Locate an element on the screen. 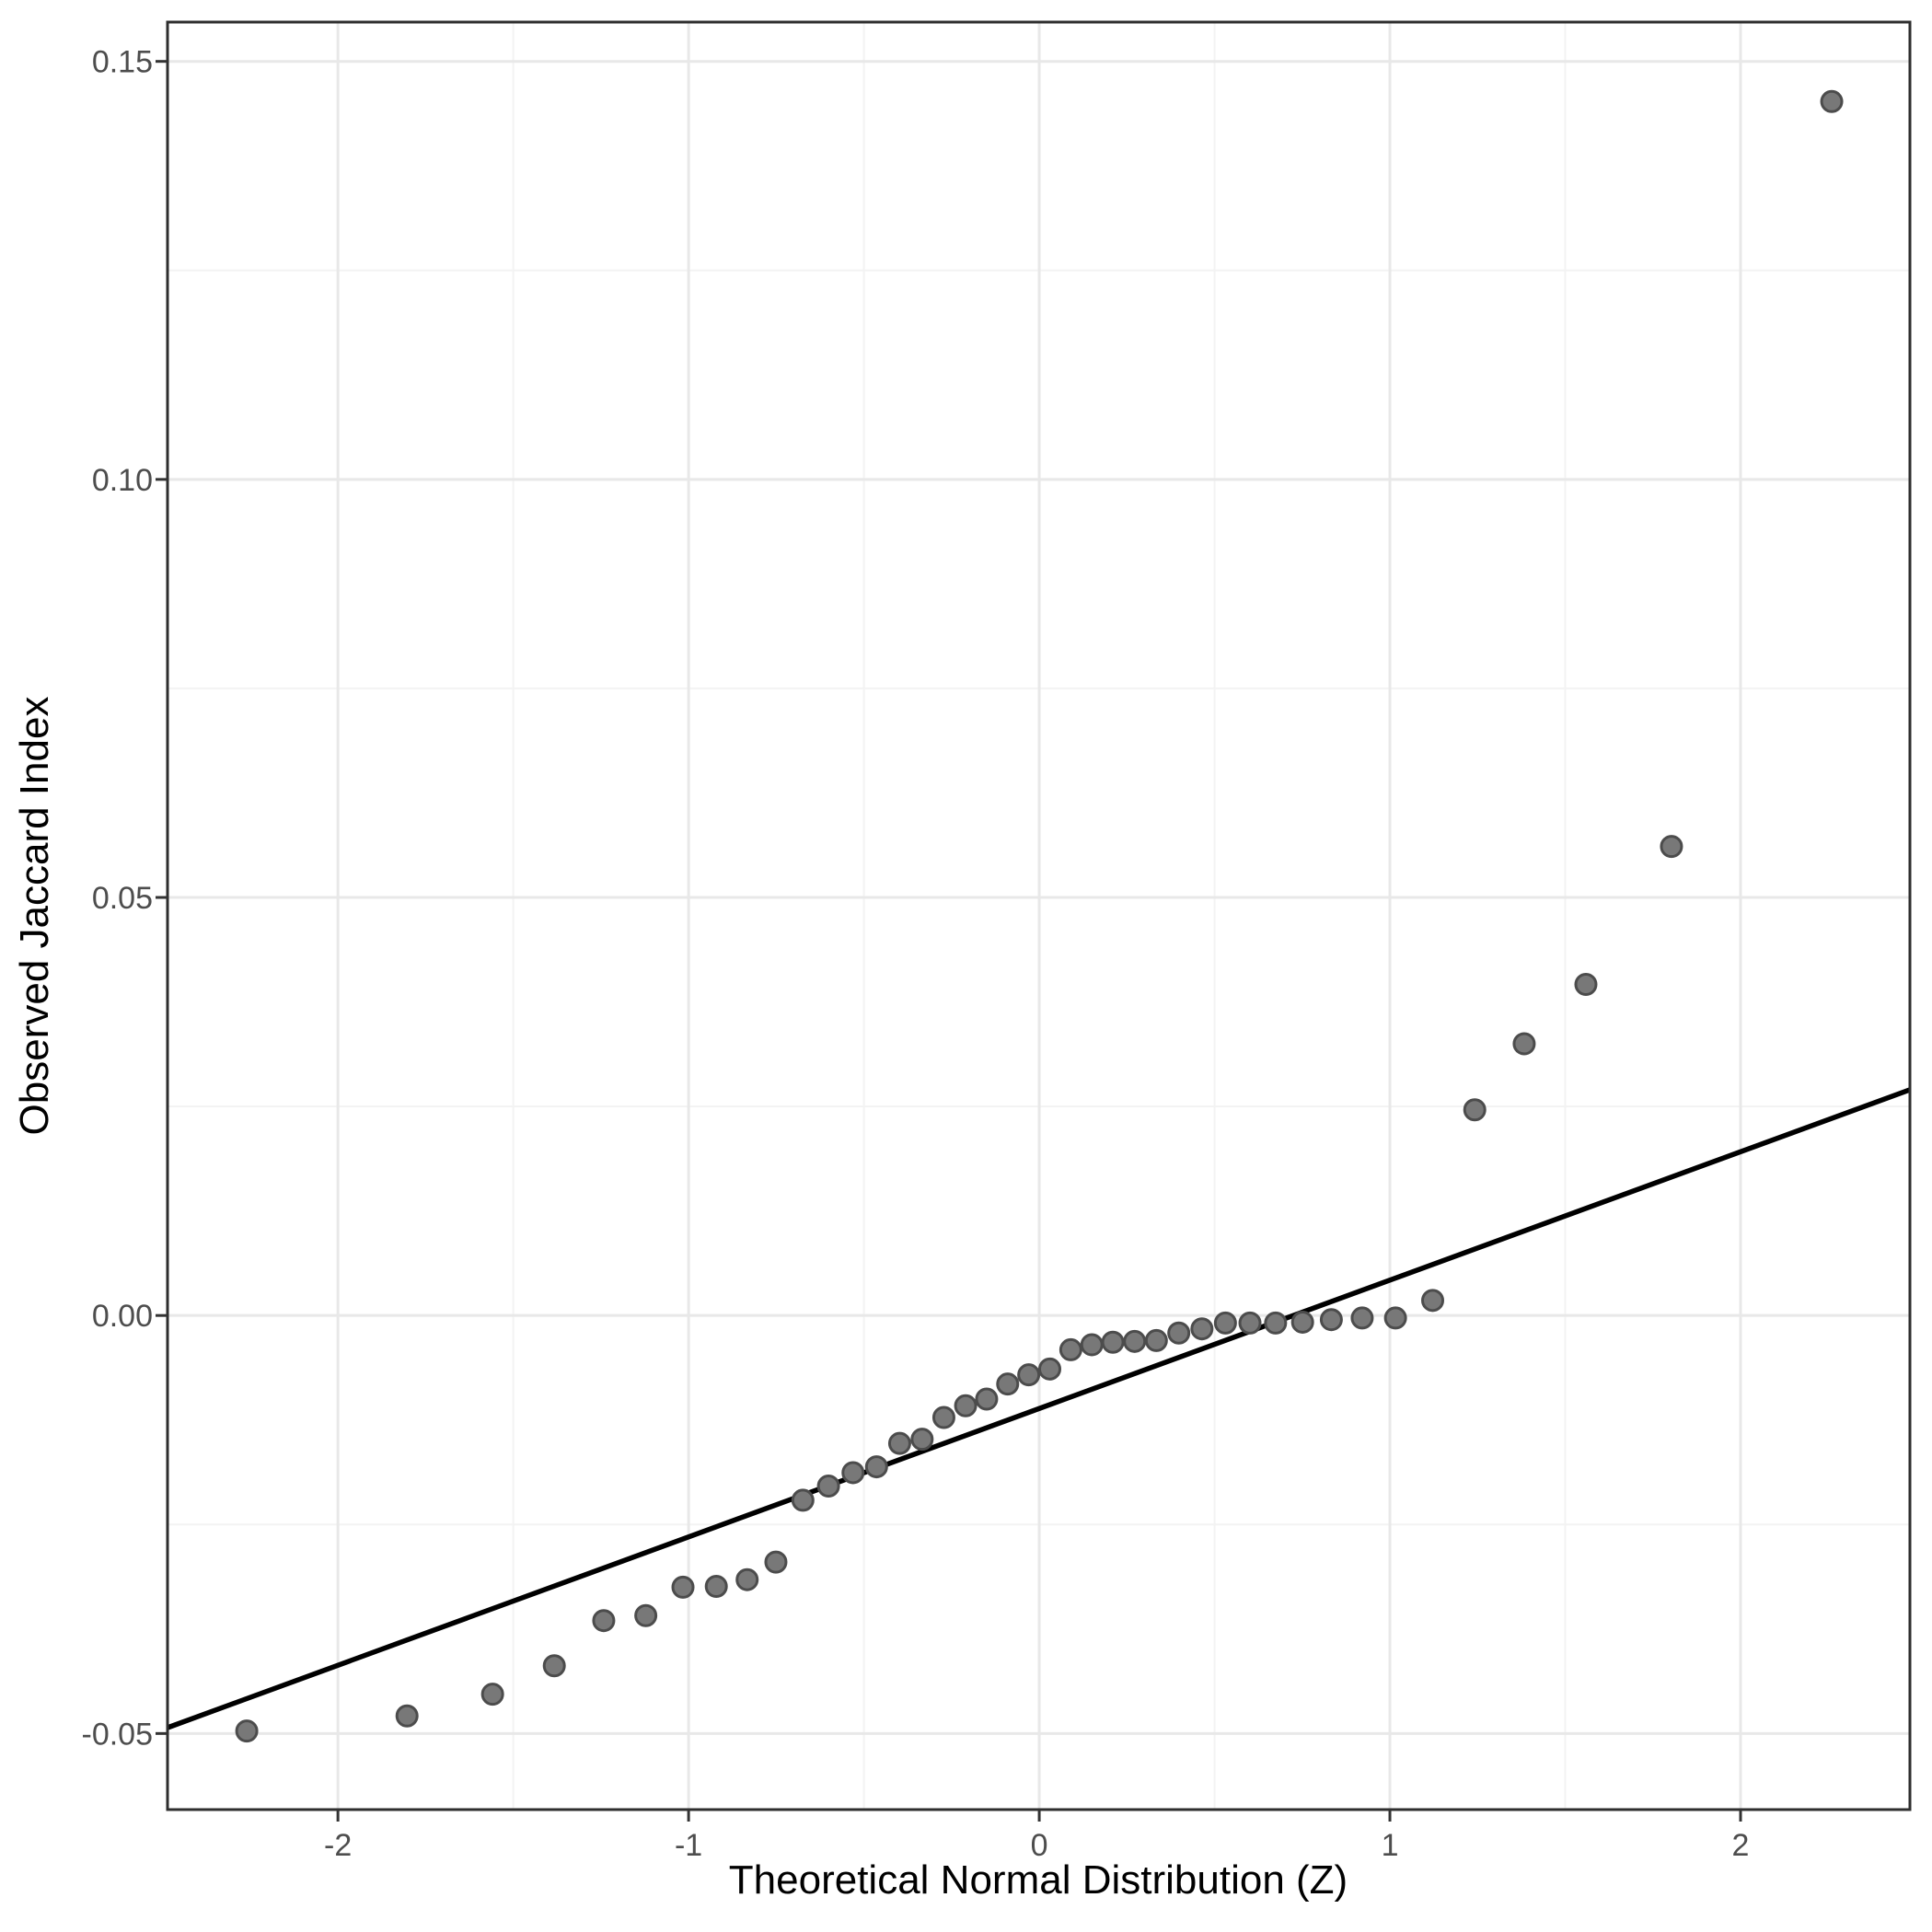  x-axis-tick-label: 0 is located at coordinates (1039, 1846).